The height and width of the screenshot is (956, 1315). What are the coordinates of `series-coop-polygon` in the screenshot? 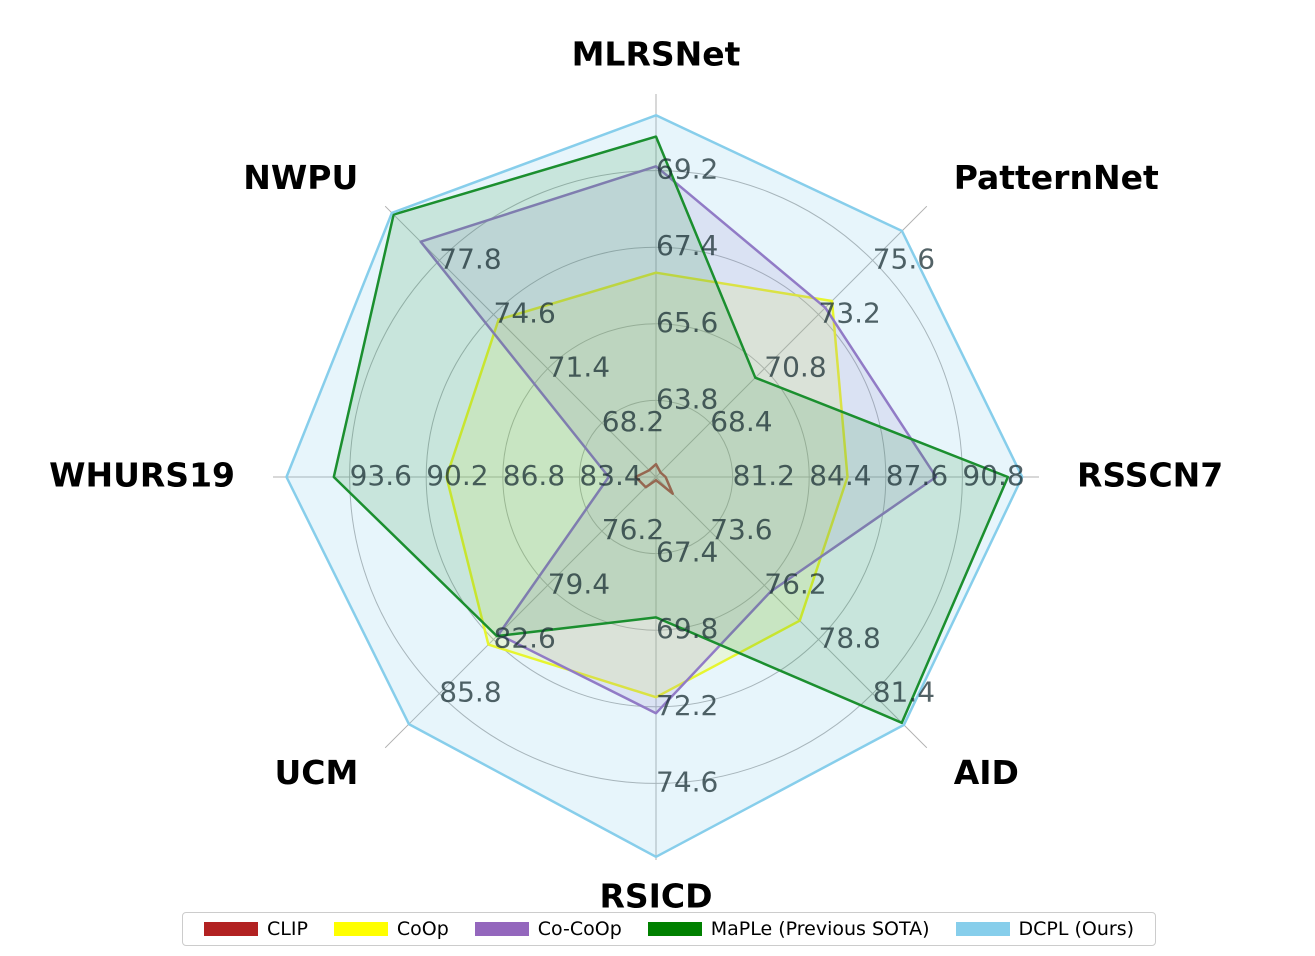 It's located at (647, 485).